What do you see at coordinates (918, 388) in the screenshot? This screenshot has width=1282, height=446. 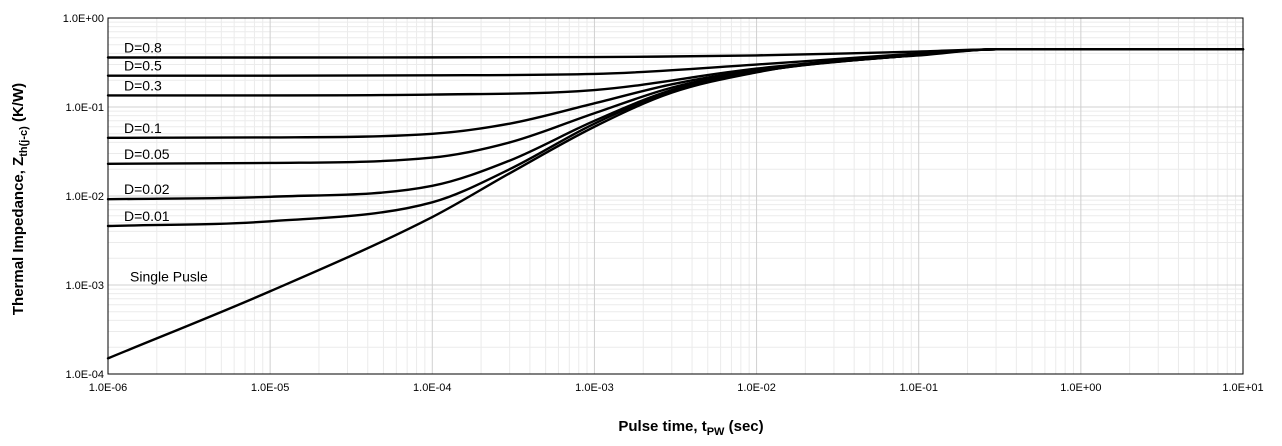 I see `x-tick-label: 1.0E-01` at bounding box center [918, 388].